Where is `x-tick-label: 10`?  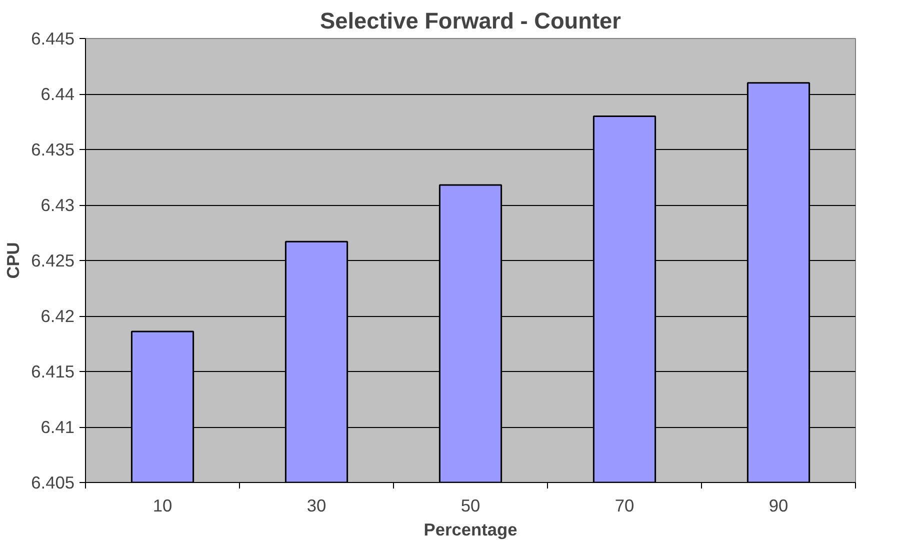
x-tick-label: 10 is located at coordinates (162, 506).